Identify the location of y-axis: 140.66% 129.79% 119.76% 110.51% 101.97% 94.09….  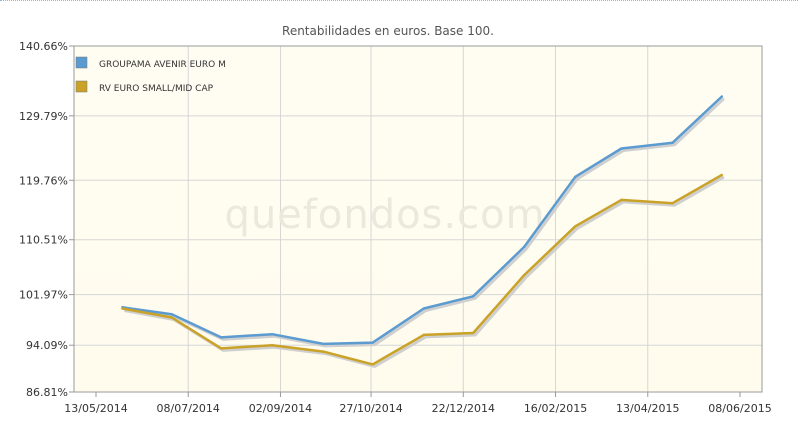
(46, 219).